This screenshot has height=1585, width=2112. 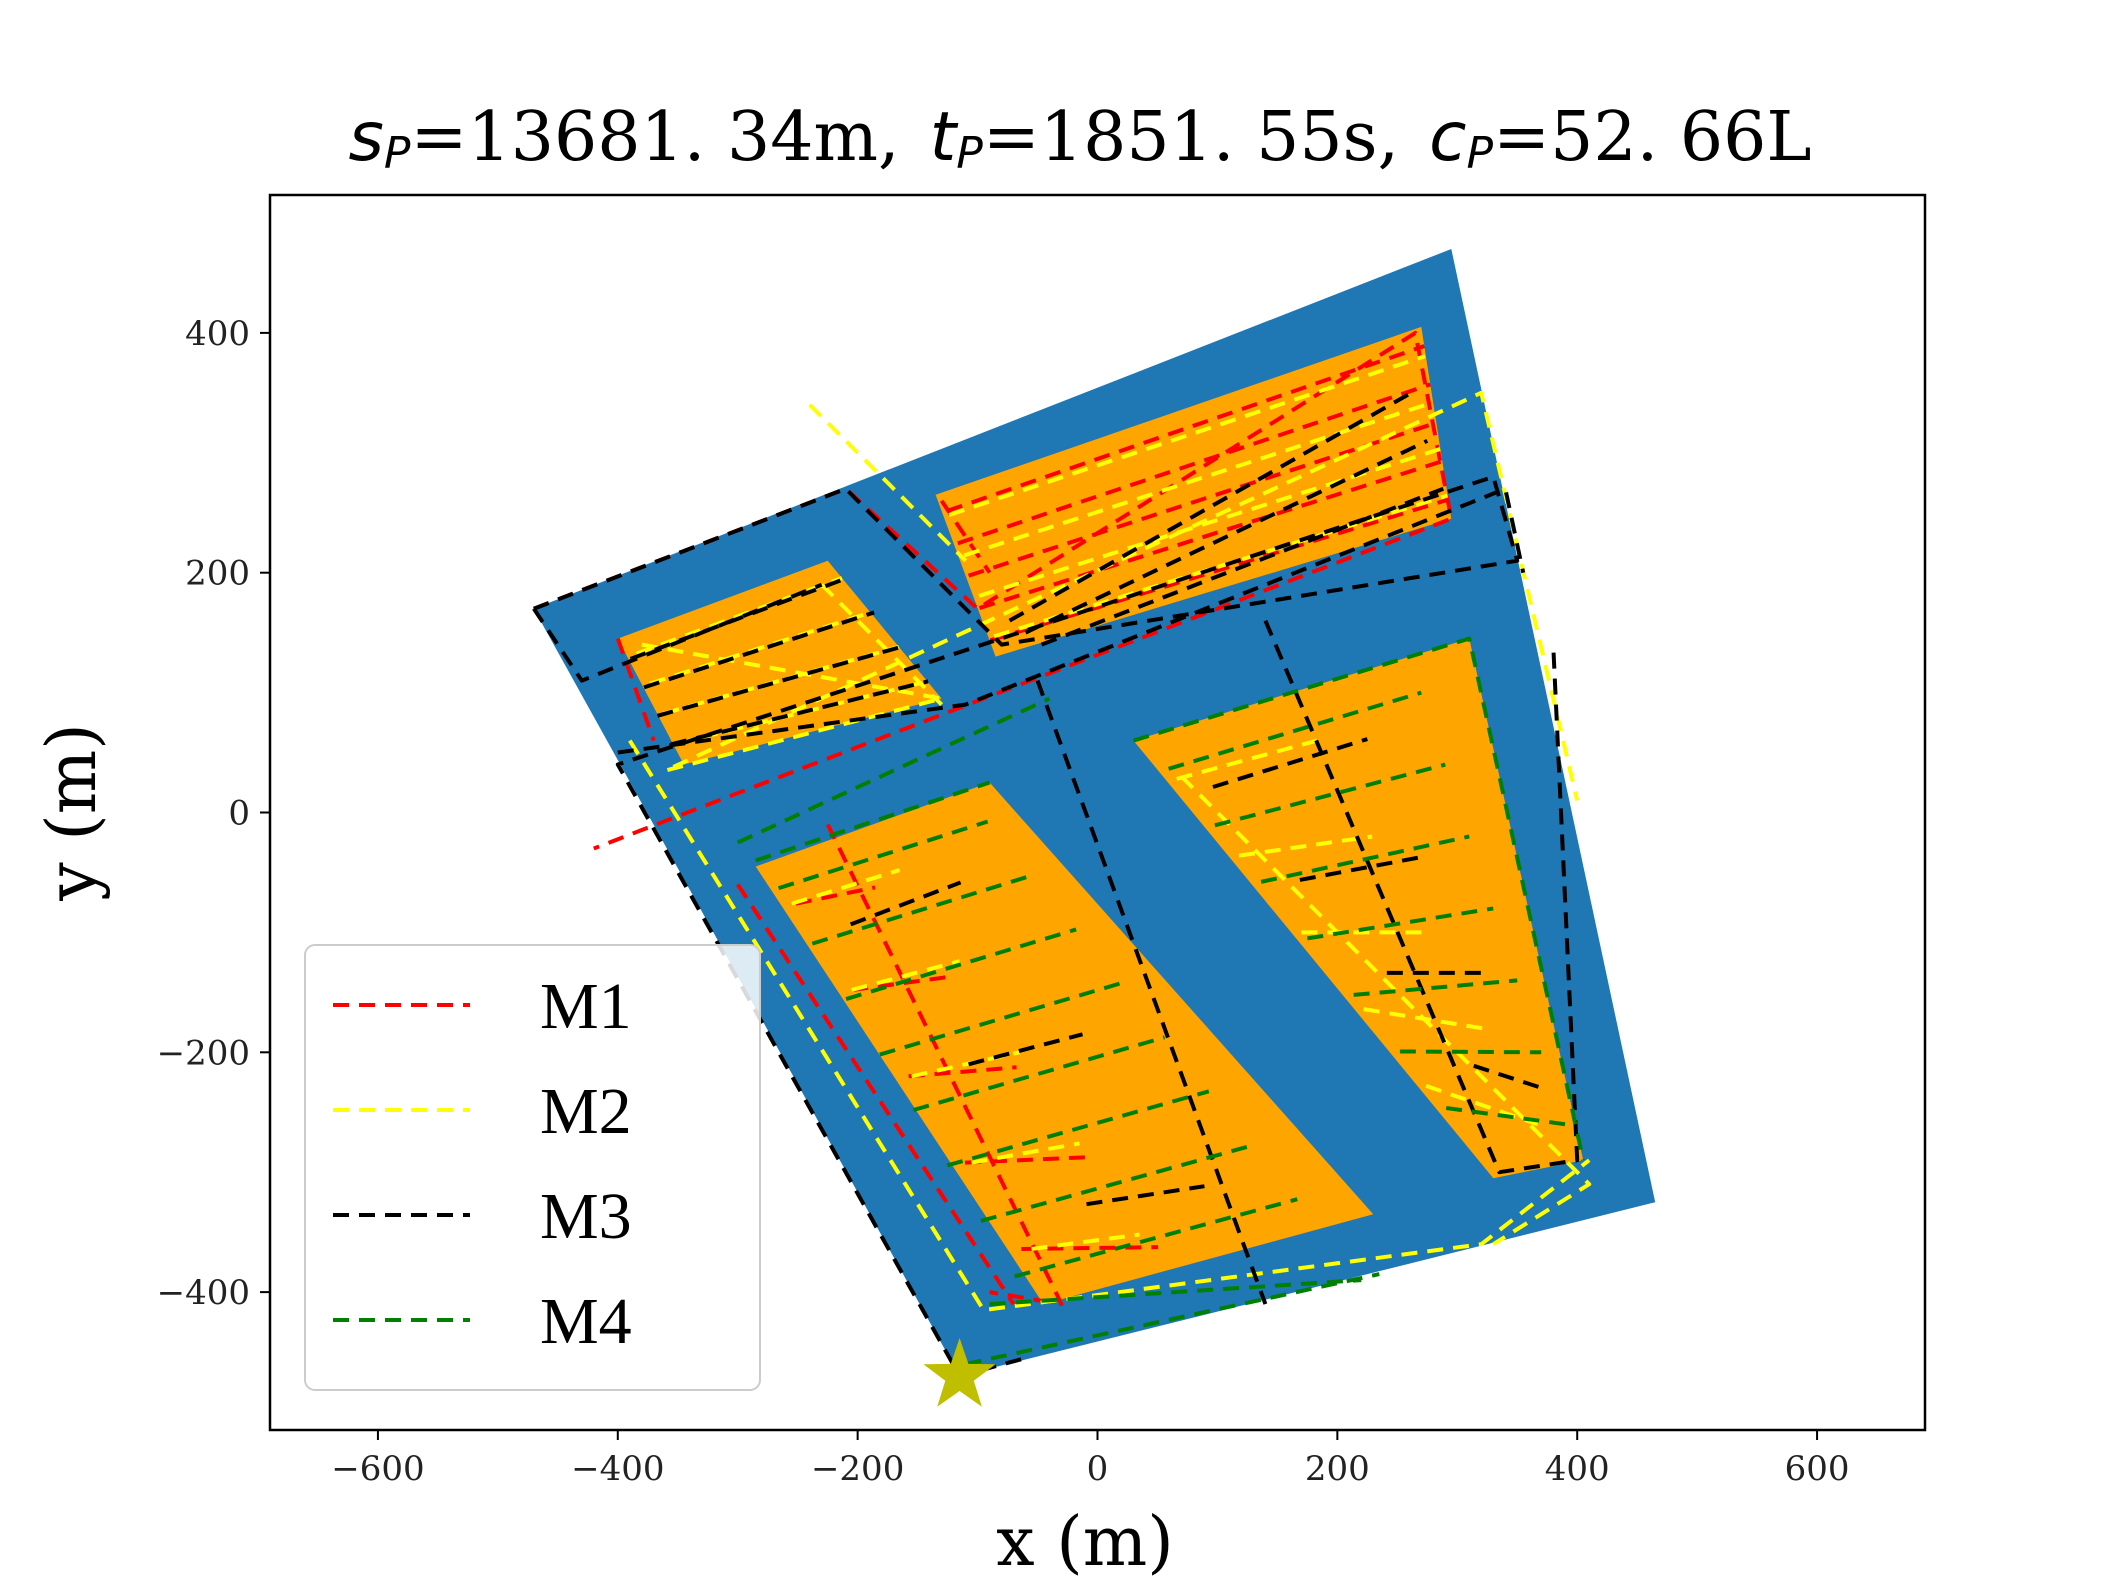 I want to click on x-tick-label: −200, so click(x=857, y=1469).